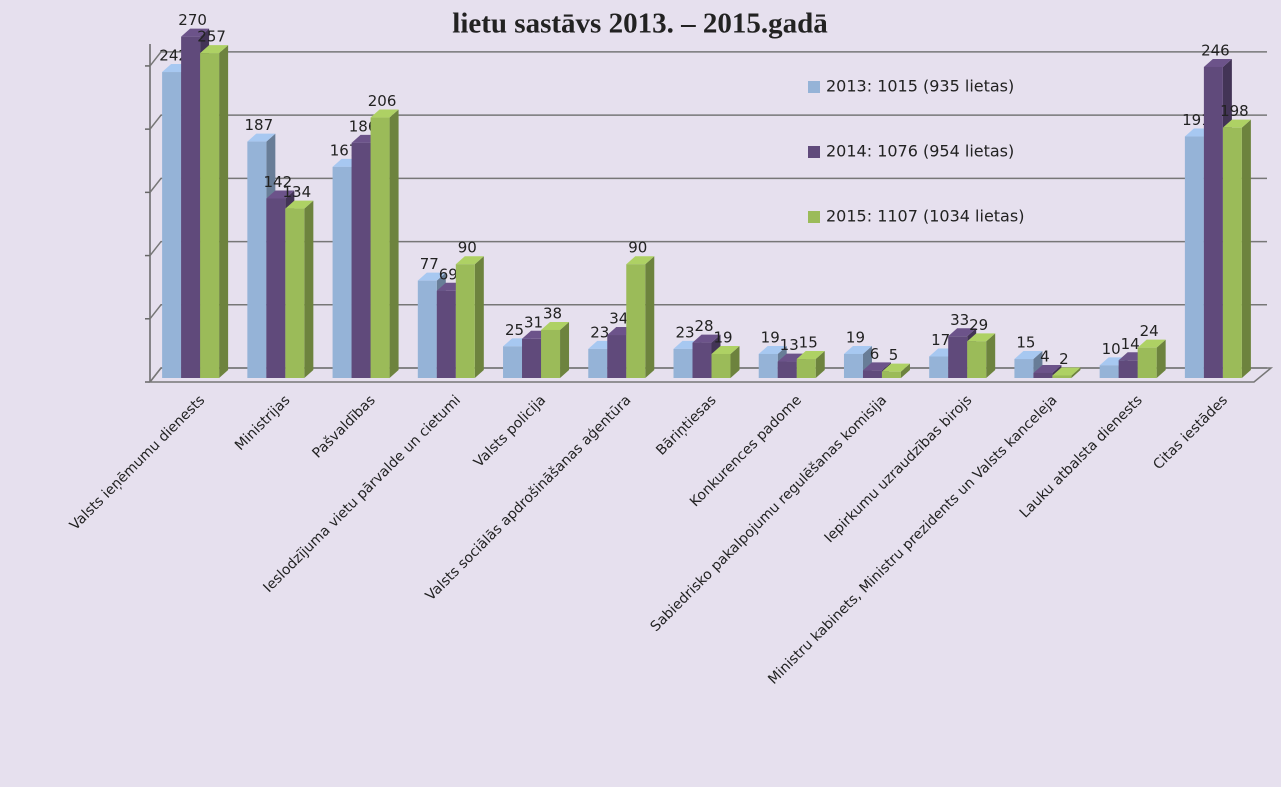  Describe the element at coordinates (1234, 111) in the screenshot. I see `data-label: 198` at that location.